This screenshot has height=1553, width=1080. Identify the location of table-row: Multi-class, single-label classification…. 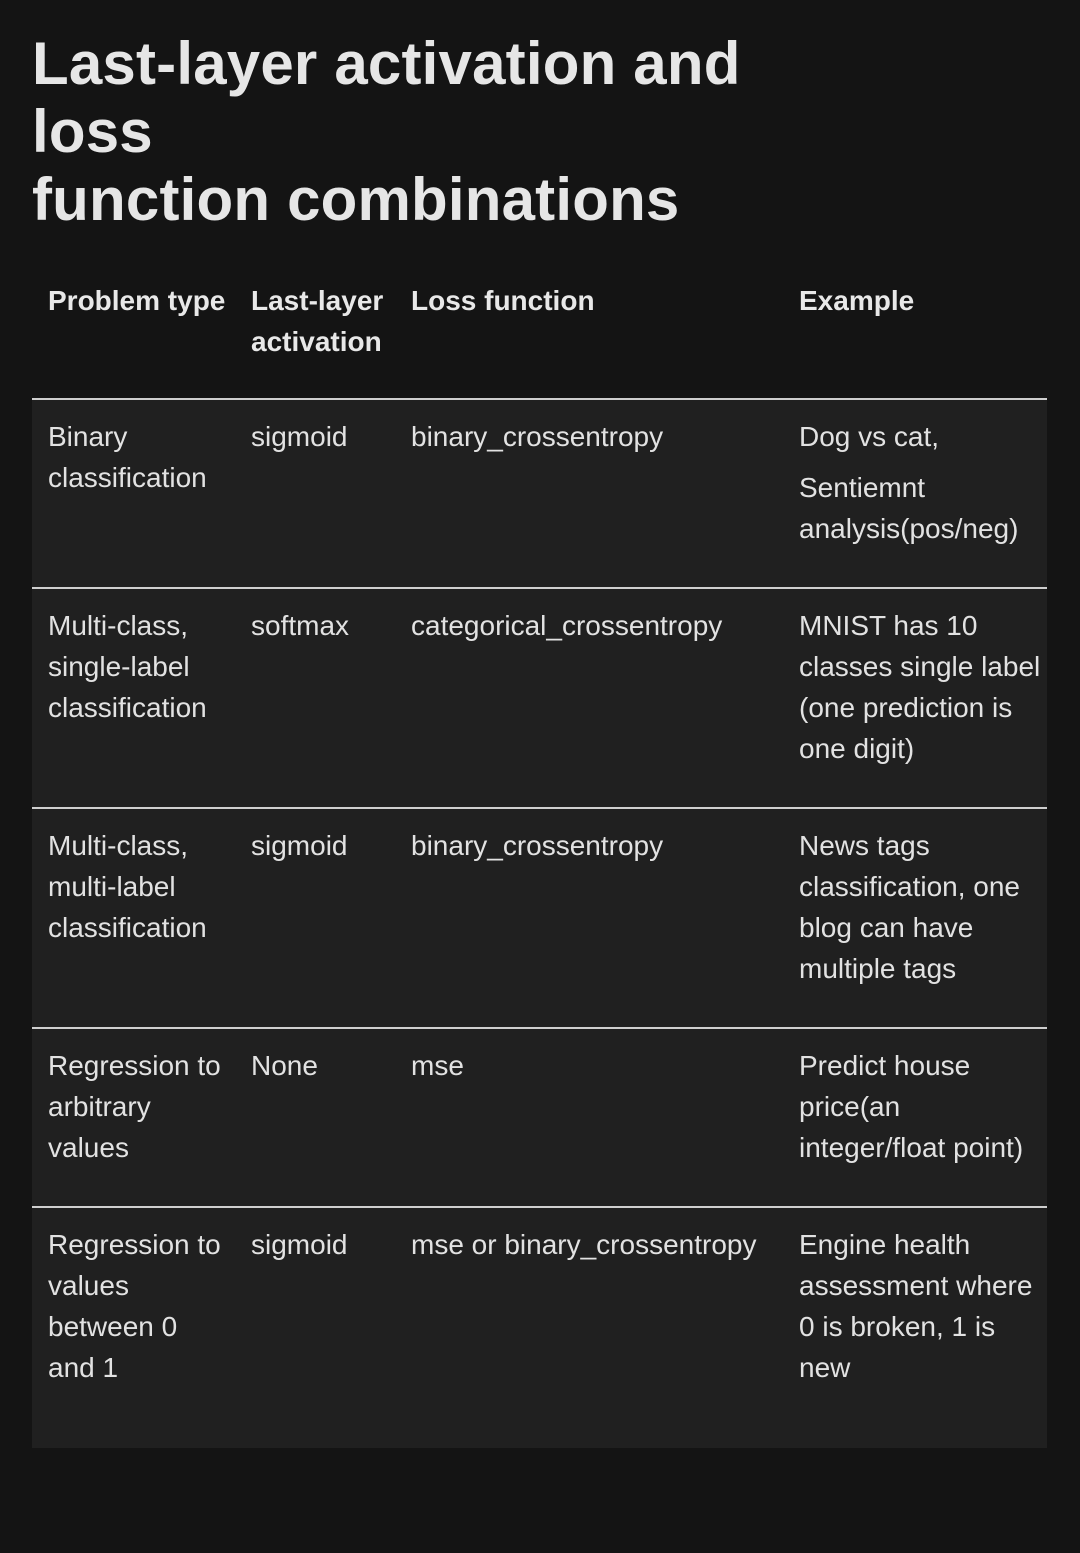
(539, 698).